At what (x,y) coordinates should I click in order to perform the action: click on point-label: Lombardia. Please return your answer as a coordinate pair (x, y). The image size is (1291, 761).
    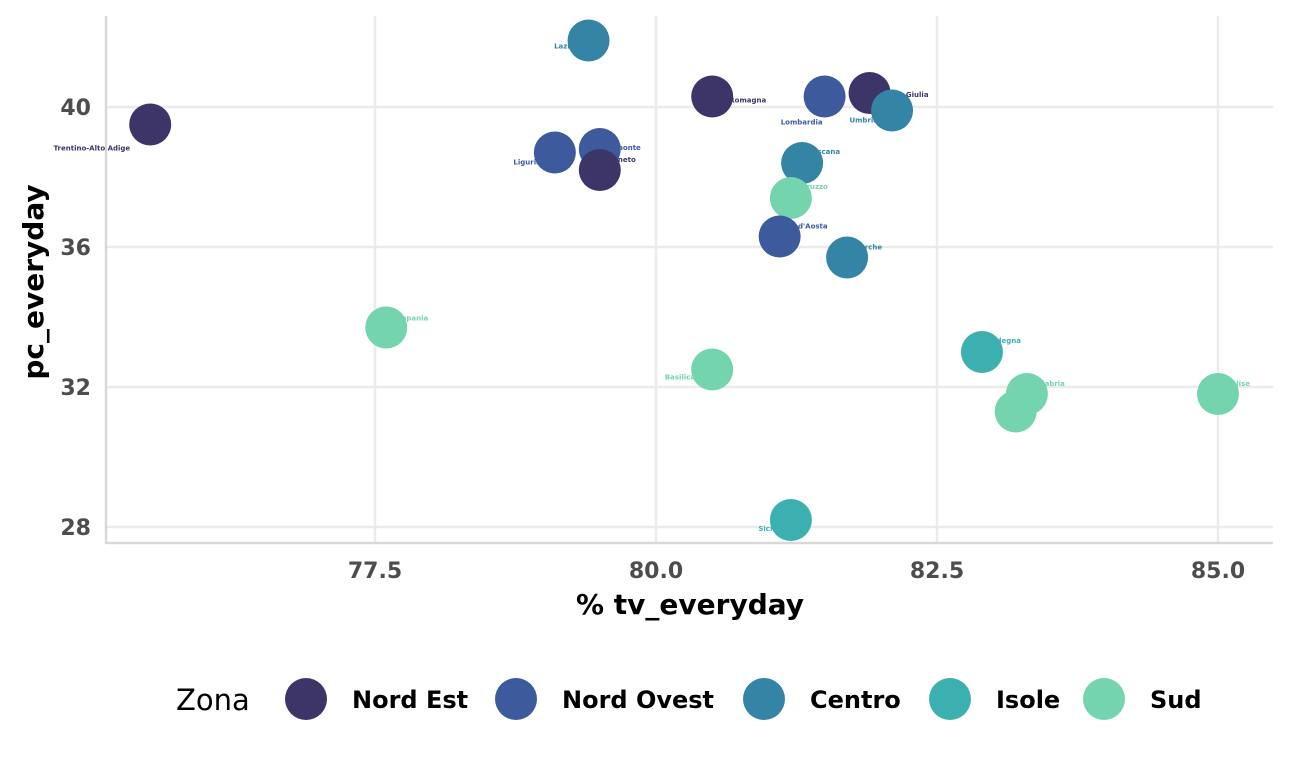
    Looking at the image, I should click on (802, 123).